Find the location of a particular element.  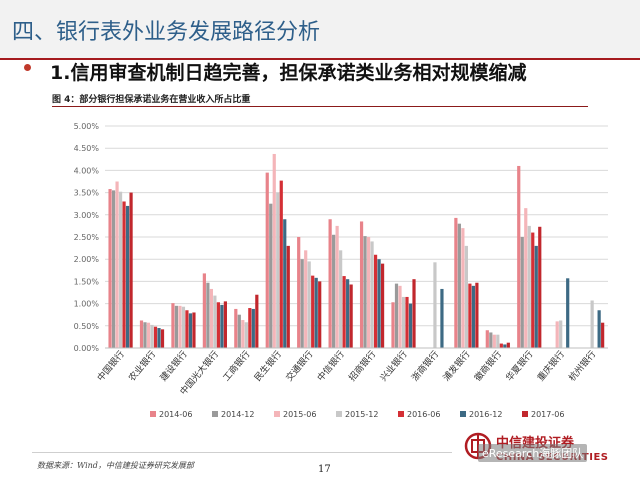

x-tick-label: 交通银行 is located at coordinates (299, 365).